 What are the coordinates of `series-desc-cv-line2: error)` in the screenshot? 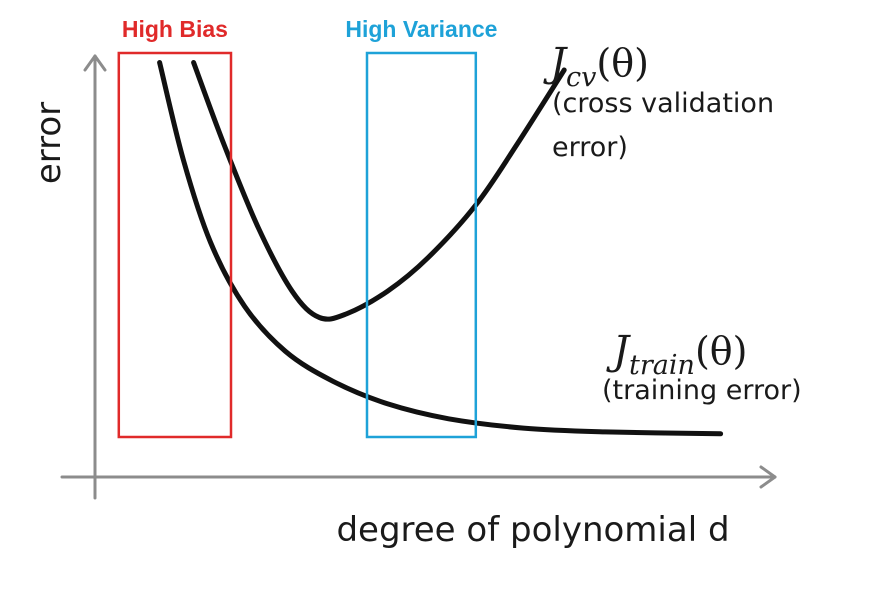 It's located at (590, 147).